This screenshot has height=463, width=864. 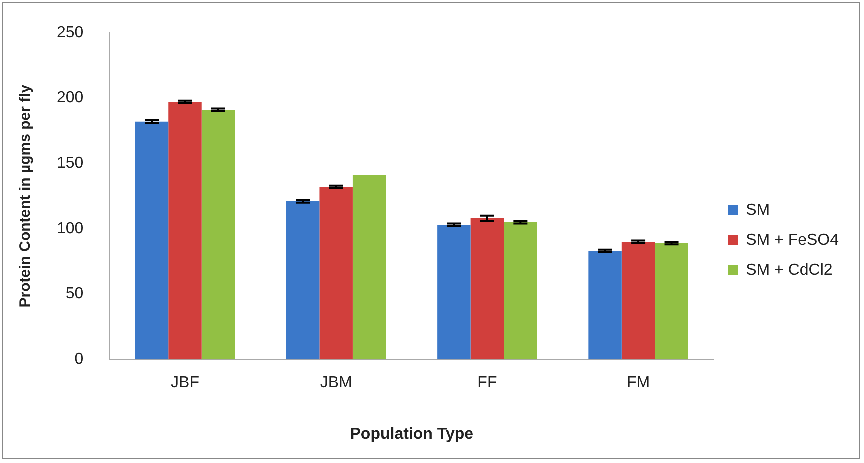 I want to click on x-tick-label: JBM, so click(x=336, y=383).